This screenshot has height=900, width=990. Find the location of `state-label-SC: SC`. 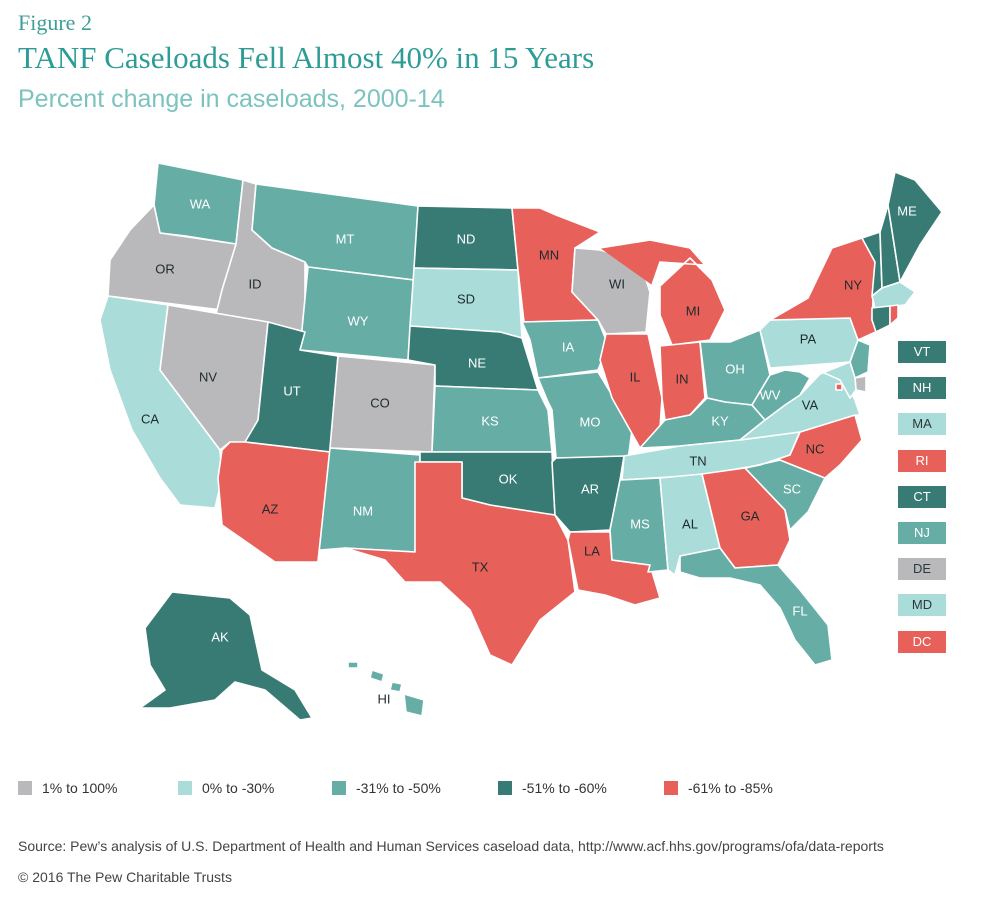

state-label-SC: SC is located at coordinates (792, 488).